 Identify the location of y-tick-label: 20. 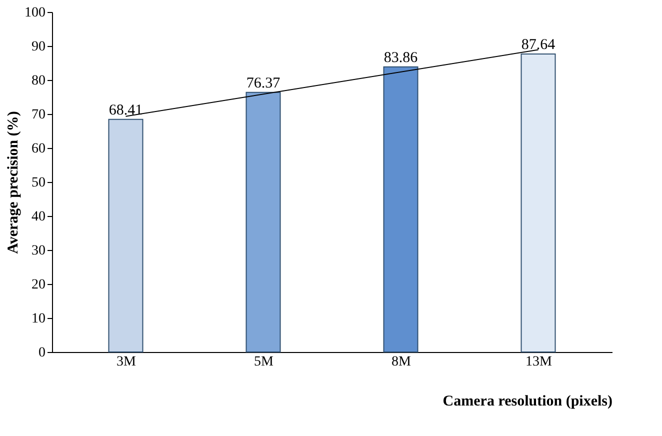
(39, 285).